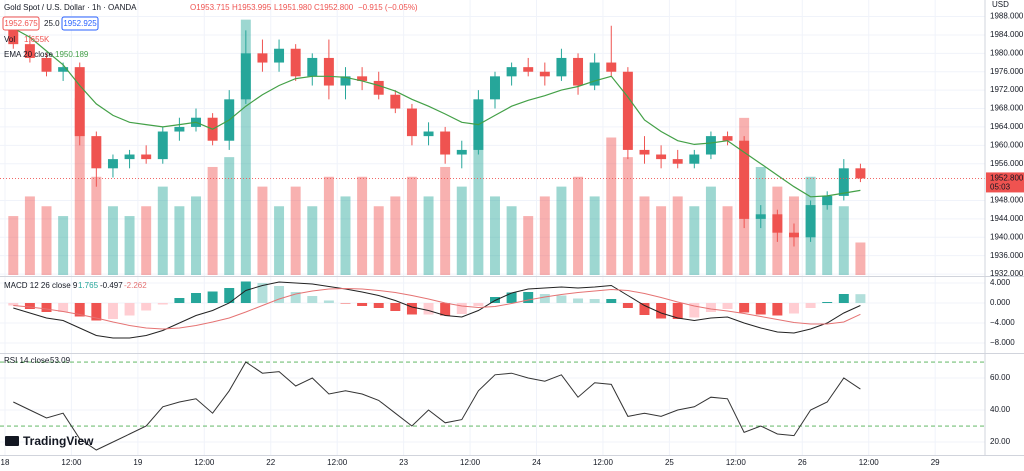 The image size is (1024, 471). Describe the element at coordinates (1000, 282) in the screenshot. I see `y-tick-label: 4.000` at that location.